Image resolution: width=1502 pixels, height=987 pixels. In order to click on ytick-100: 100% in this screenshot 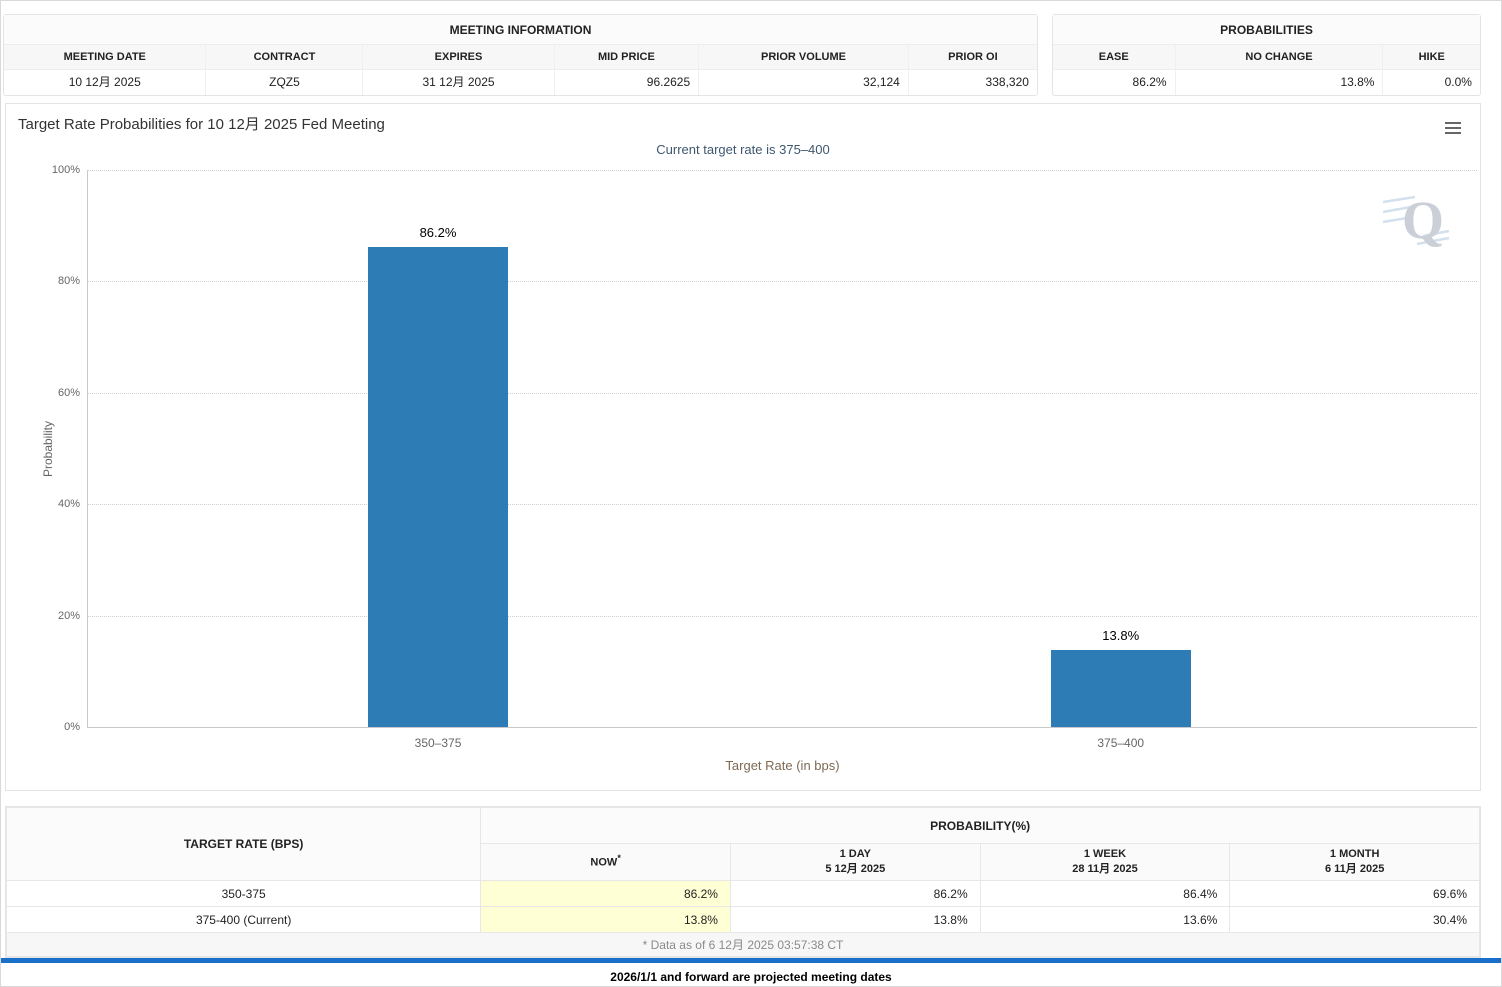, I will do `click(65, 170)`.